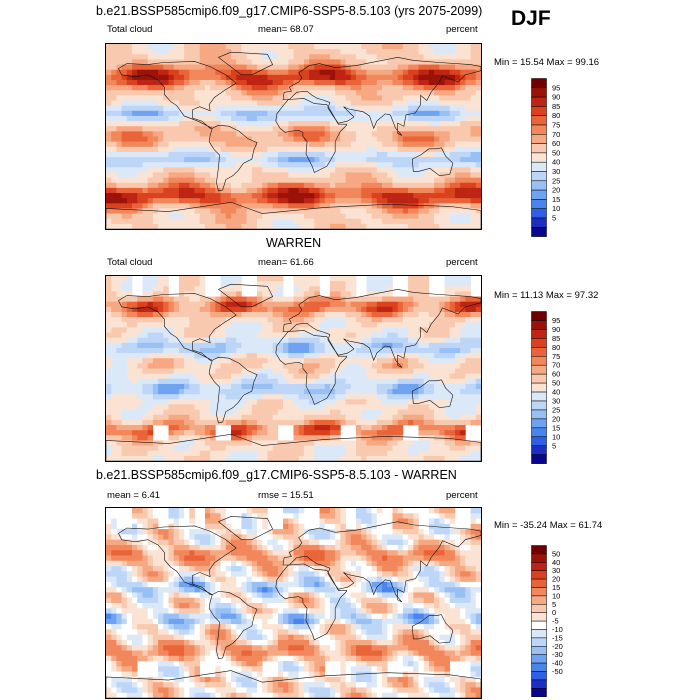 This screenshot has height=700, width=700. I want to click on colorbar-tick-label: -30, so click(557, 654).